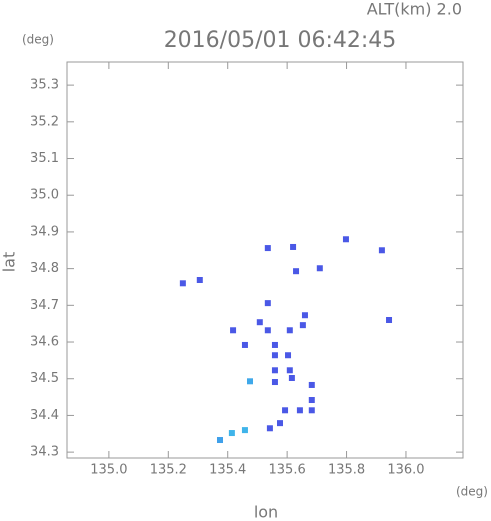 This screenshot has height=521, width=491. What do you see at coordinates (44, 231) in the screenshot?
I see `y-tick-label: 34.9` at bounding box center [44, 231].